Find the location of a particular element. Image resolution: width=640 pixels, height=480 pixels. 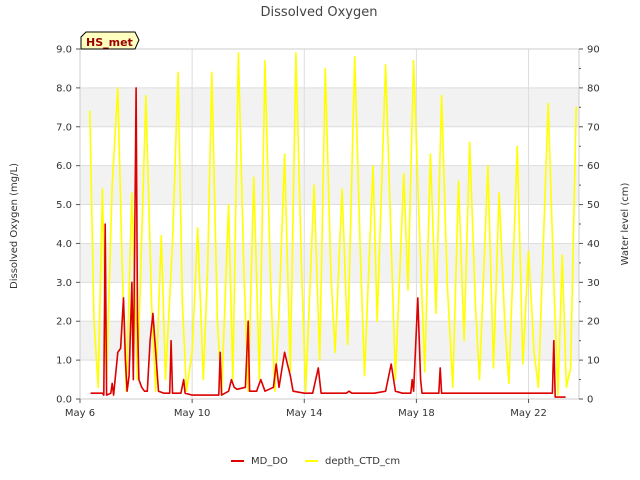

left-tick-label: 2.0 is located at coordinates (64, 322).